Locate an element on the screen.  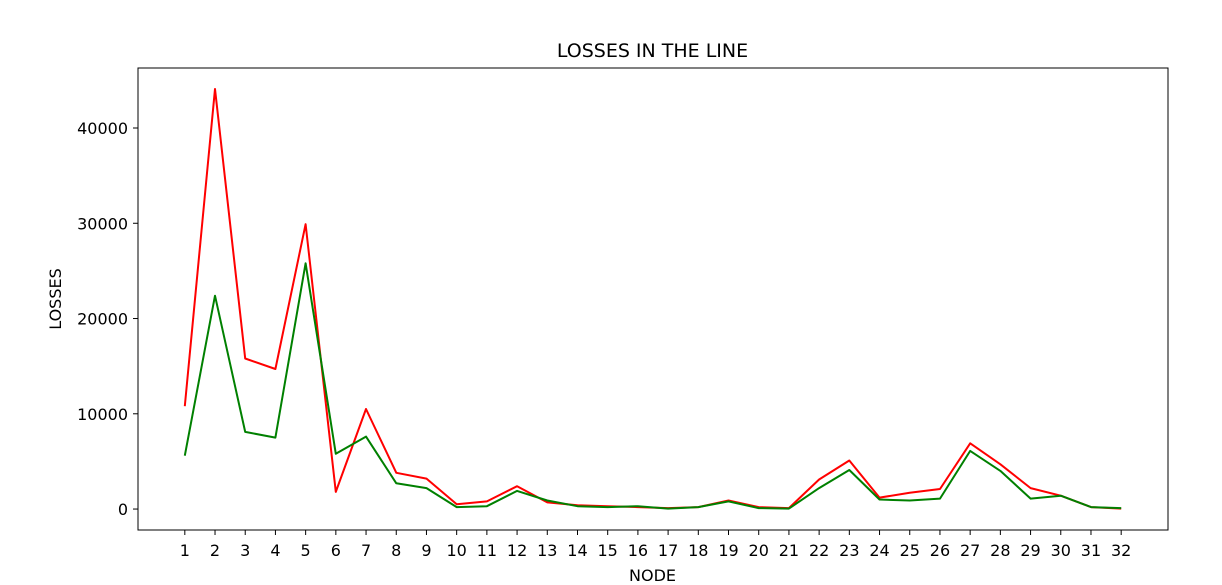
x-tick-label: 20 is located at coordinates (759, 550).